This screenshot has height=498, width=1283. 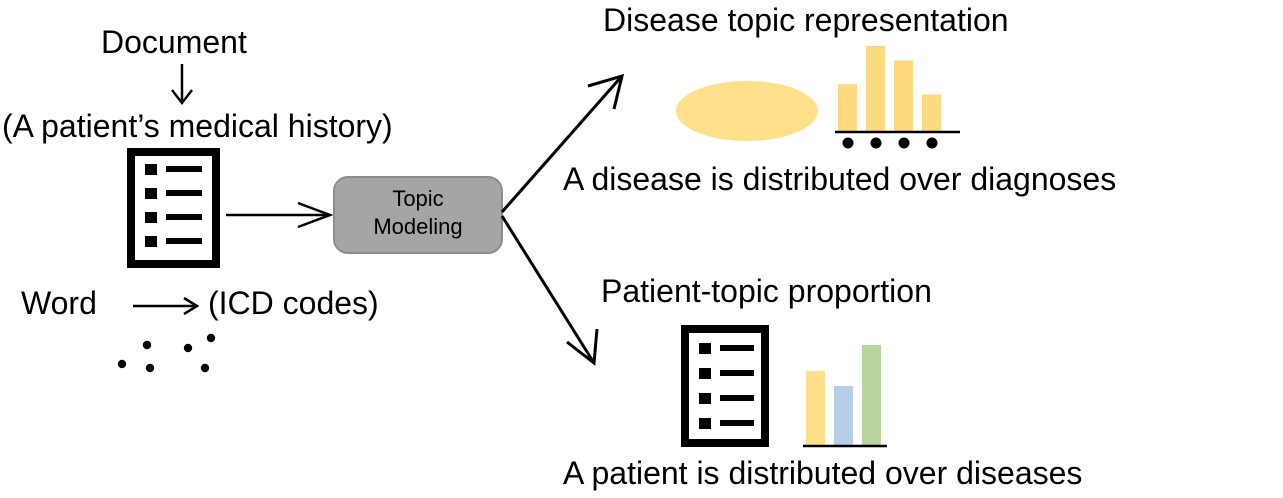 What do you see at coordinates (418, 226) in the screenshot?
I see `topic-modeling-line2: Modeling` at bounding box center [418, 226].